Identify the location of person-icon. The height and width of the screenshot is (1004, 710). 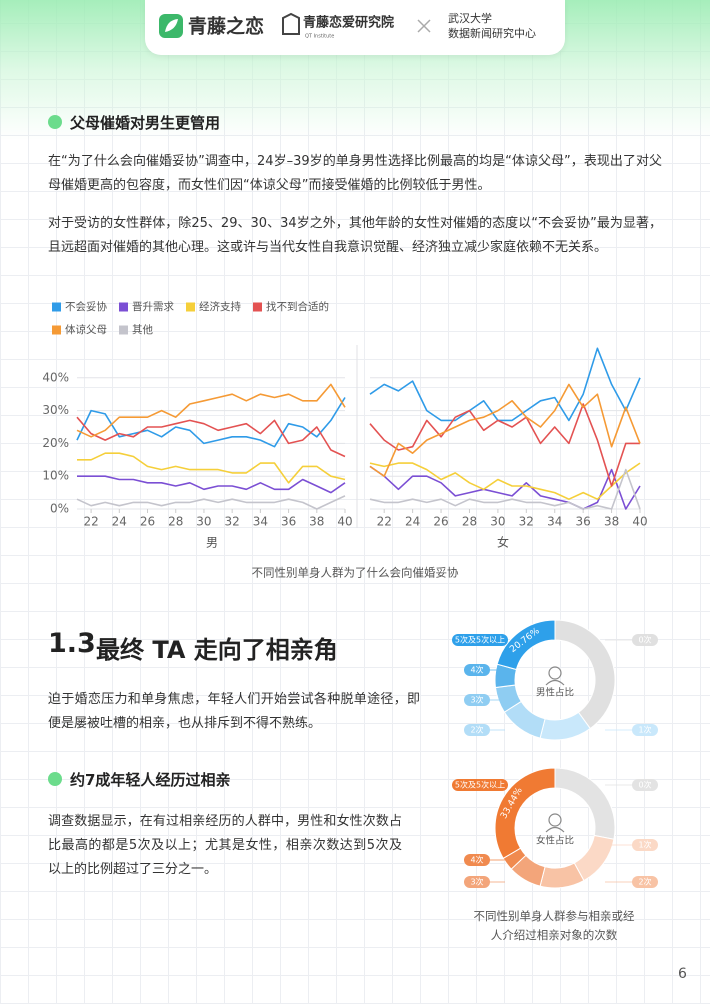
(555, 749).